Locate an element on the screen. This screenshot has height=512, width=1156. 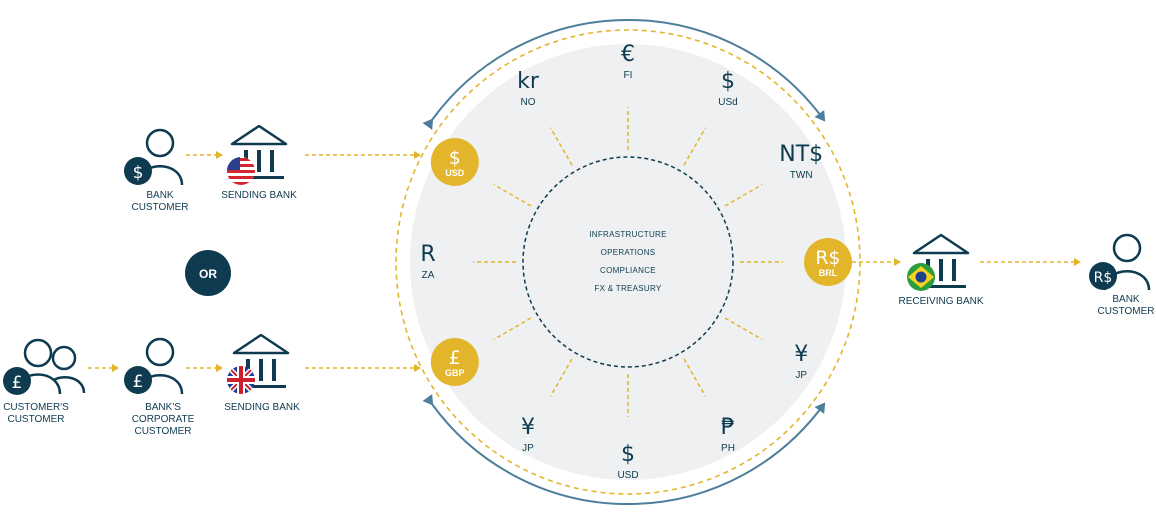
currency-symbol: R$ is located at coordinates (827, 258).